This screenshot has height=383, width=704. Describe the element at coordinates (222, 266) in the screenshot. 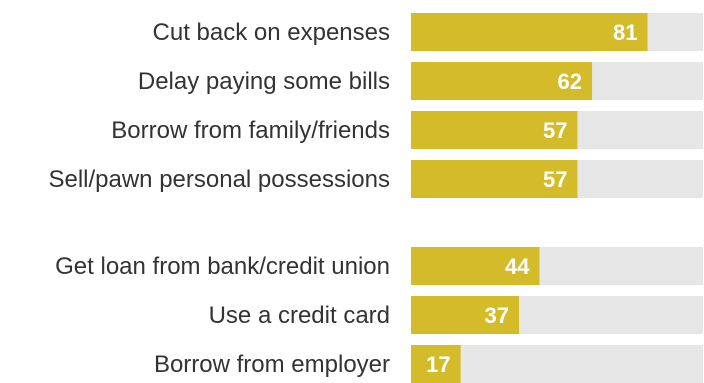

I see `category-label: Get loan from bank/credit union` at that location.